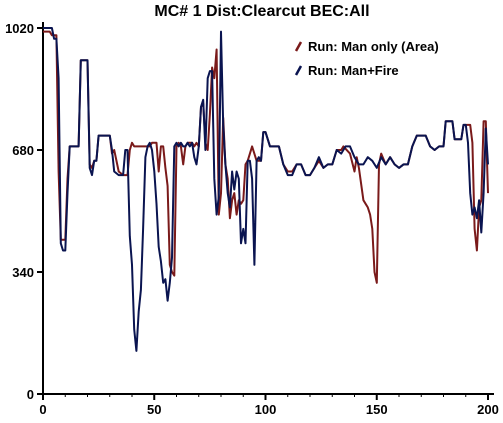 Image resolution: width=503 pixels, height=423 pixels. What do you see at coordinates (19, 28) in the screenshot?
I see `y-tick-label: 1020` at bounding box center [19, 28].